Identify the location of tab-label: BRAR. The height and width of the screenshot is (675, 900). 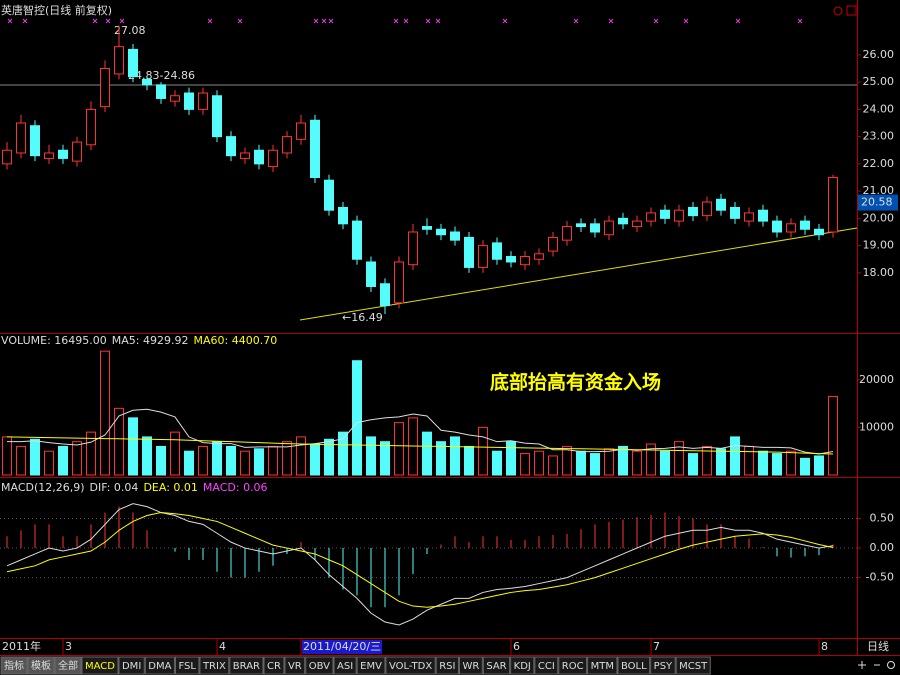
(246, 666).